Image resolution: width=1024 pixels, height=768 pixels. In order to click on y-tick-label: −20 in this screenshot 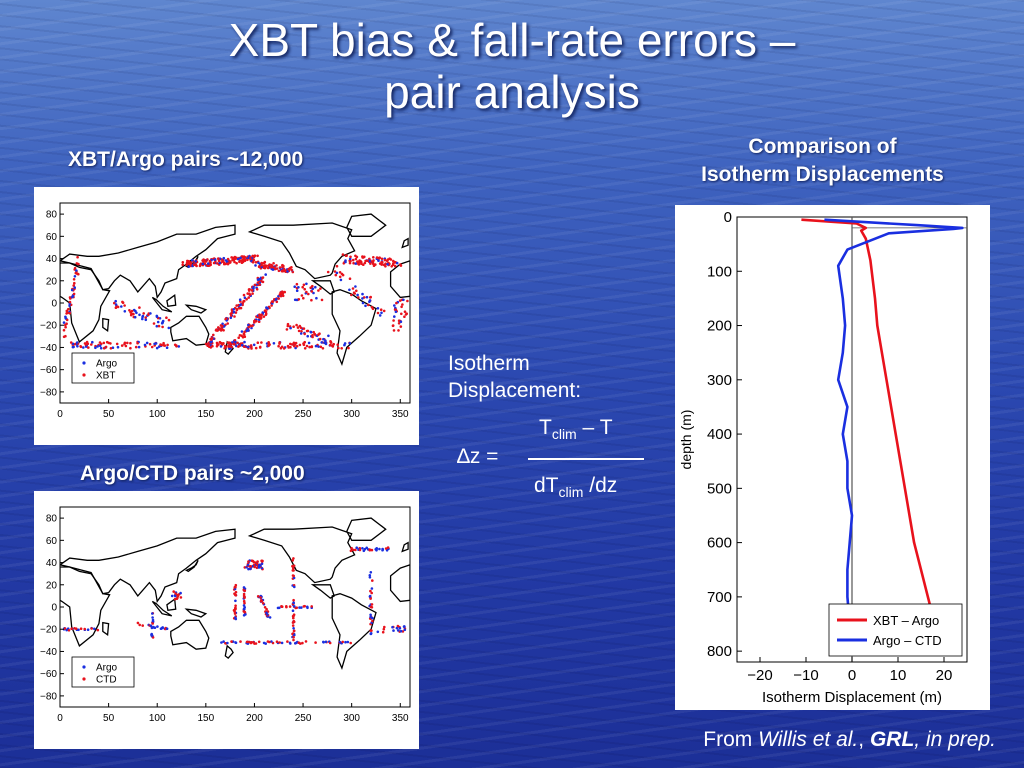, I will do `click(48, 630)`.